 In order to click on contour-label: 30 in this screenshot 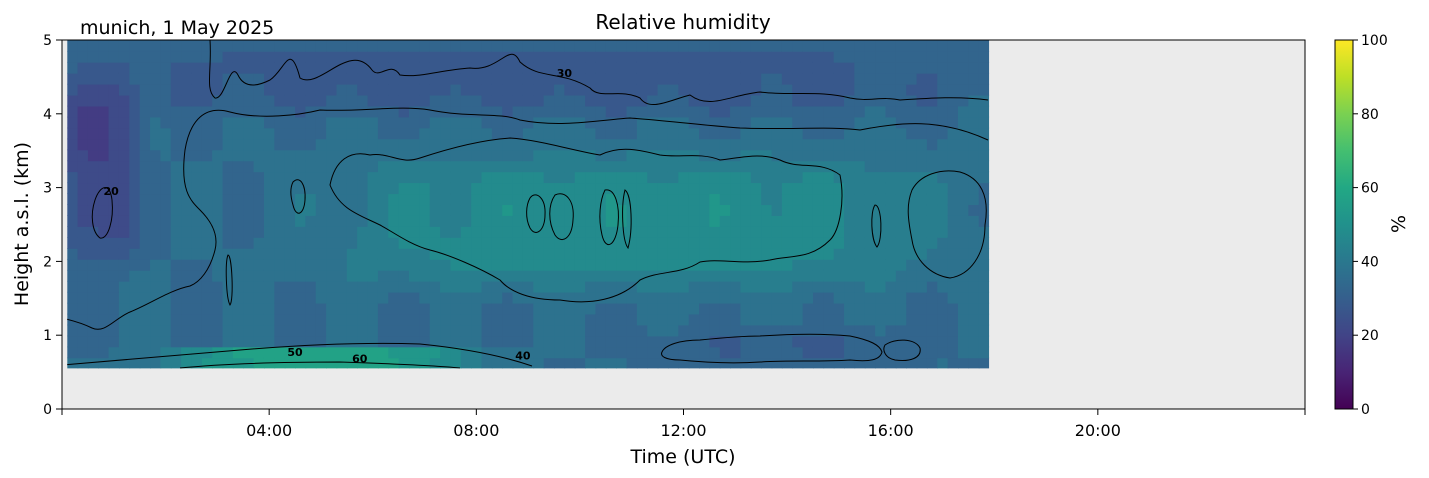, I will do `click(565, 73)`.